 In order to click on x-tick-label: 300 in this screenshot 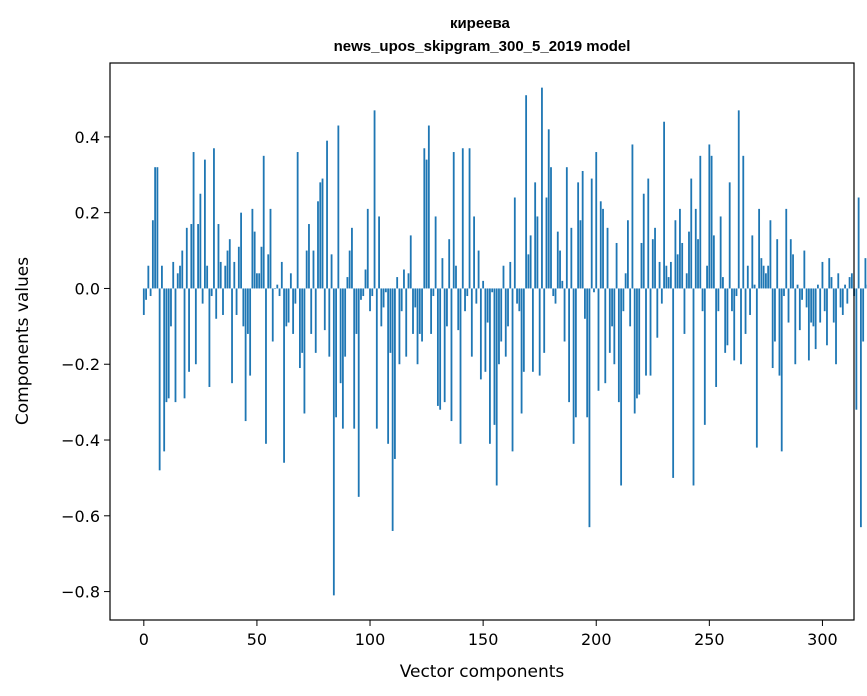, I will do `click(822, 639)`.